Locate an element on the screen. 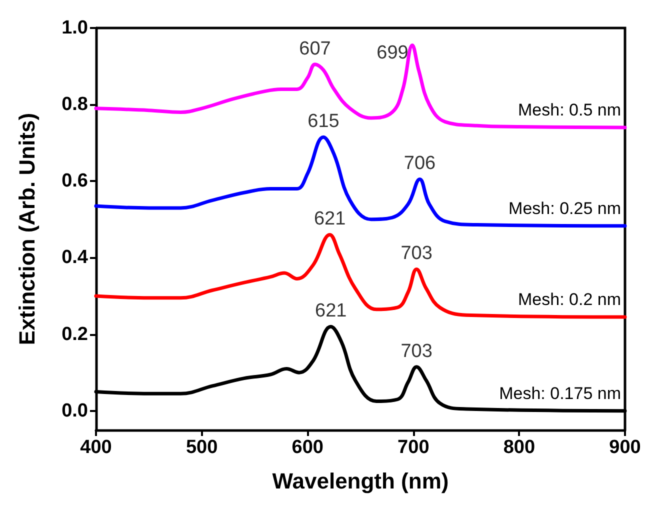  y-tick-label: 0.6 is located at coordinates (75, 181).